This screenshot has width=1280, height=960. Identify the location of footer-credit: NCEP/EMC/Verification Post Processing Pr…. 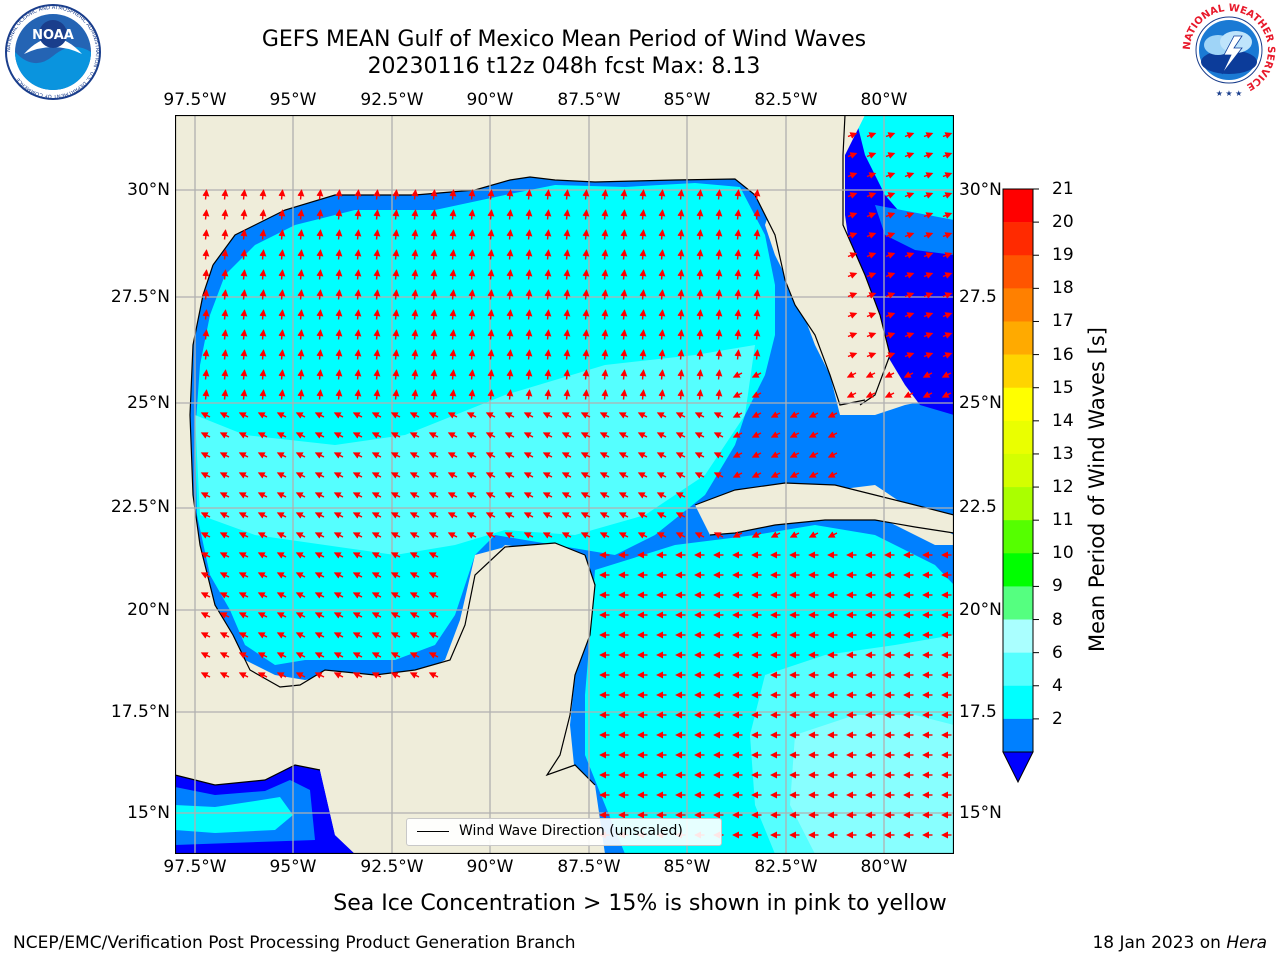
(294, 943).